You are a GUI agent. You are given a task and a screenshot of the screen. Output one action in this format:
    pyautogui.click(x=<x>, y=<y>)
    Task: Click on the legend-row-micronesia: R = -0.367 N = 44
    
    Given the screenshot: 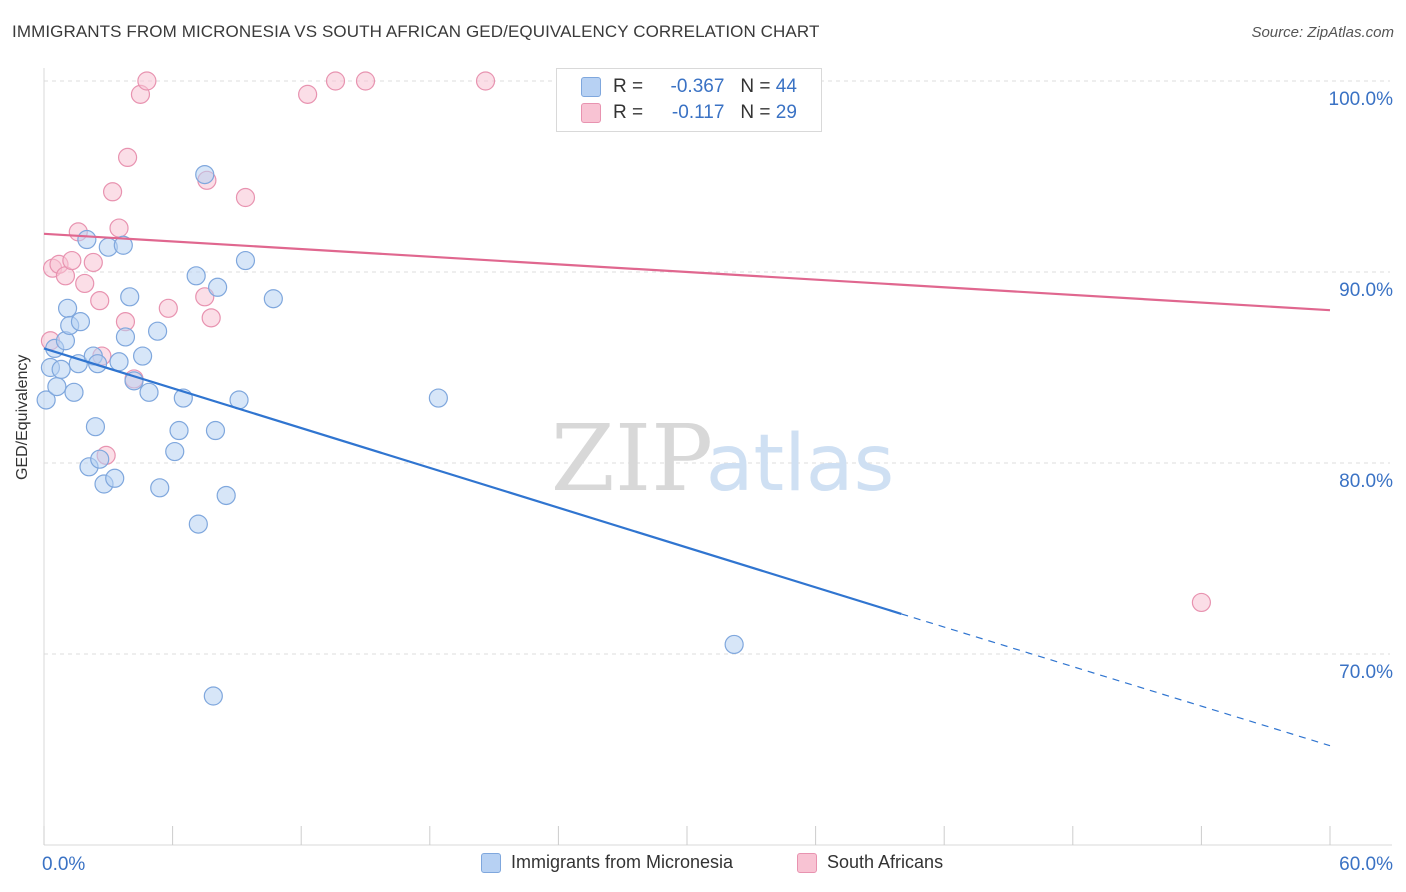 What is the action you would take?
    pyautogui.click(x=689, y=87)
    